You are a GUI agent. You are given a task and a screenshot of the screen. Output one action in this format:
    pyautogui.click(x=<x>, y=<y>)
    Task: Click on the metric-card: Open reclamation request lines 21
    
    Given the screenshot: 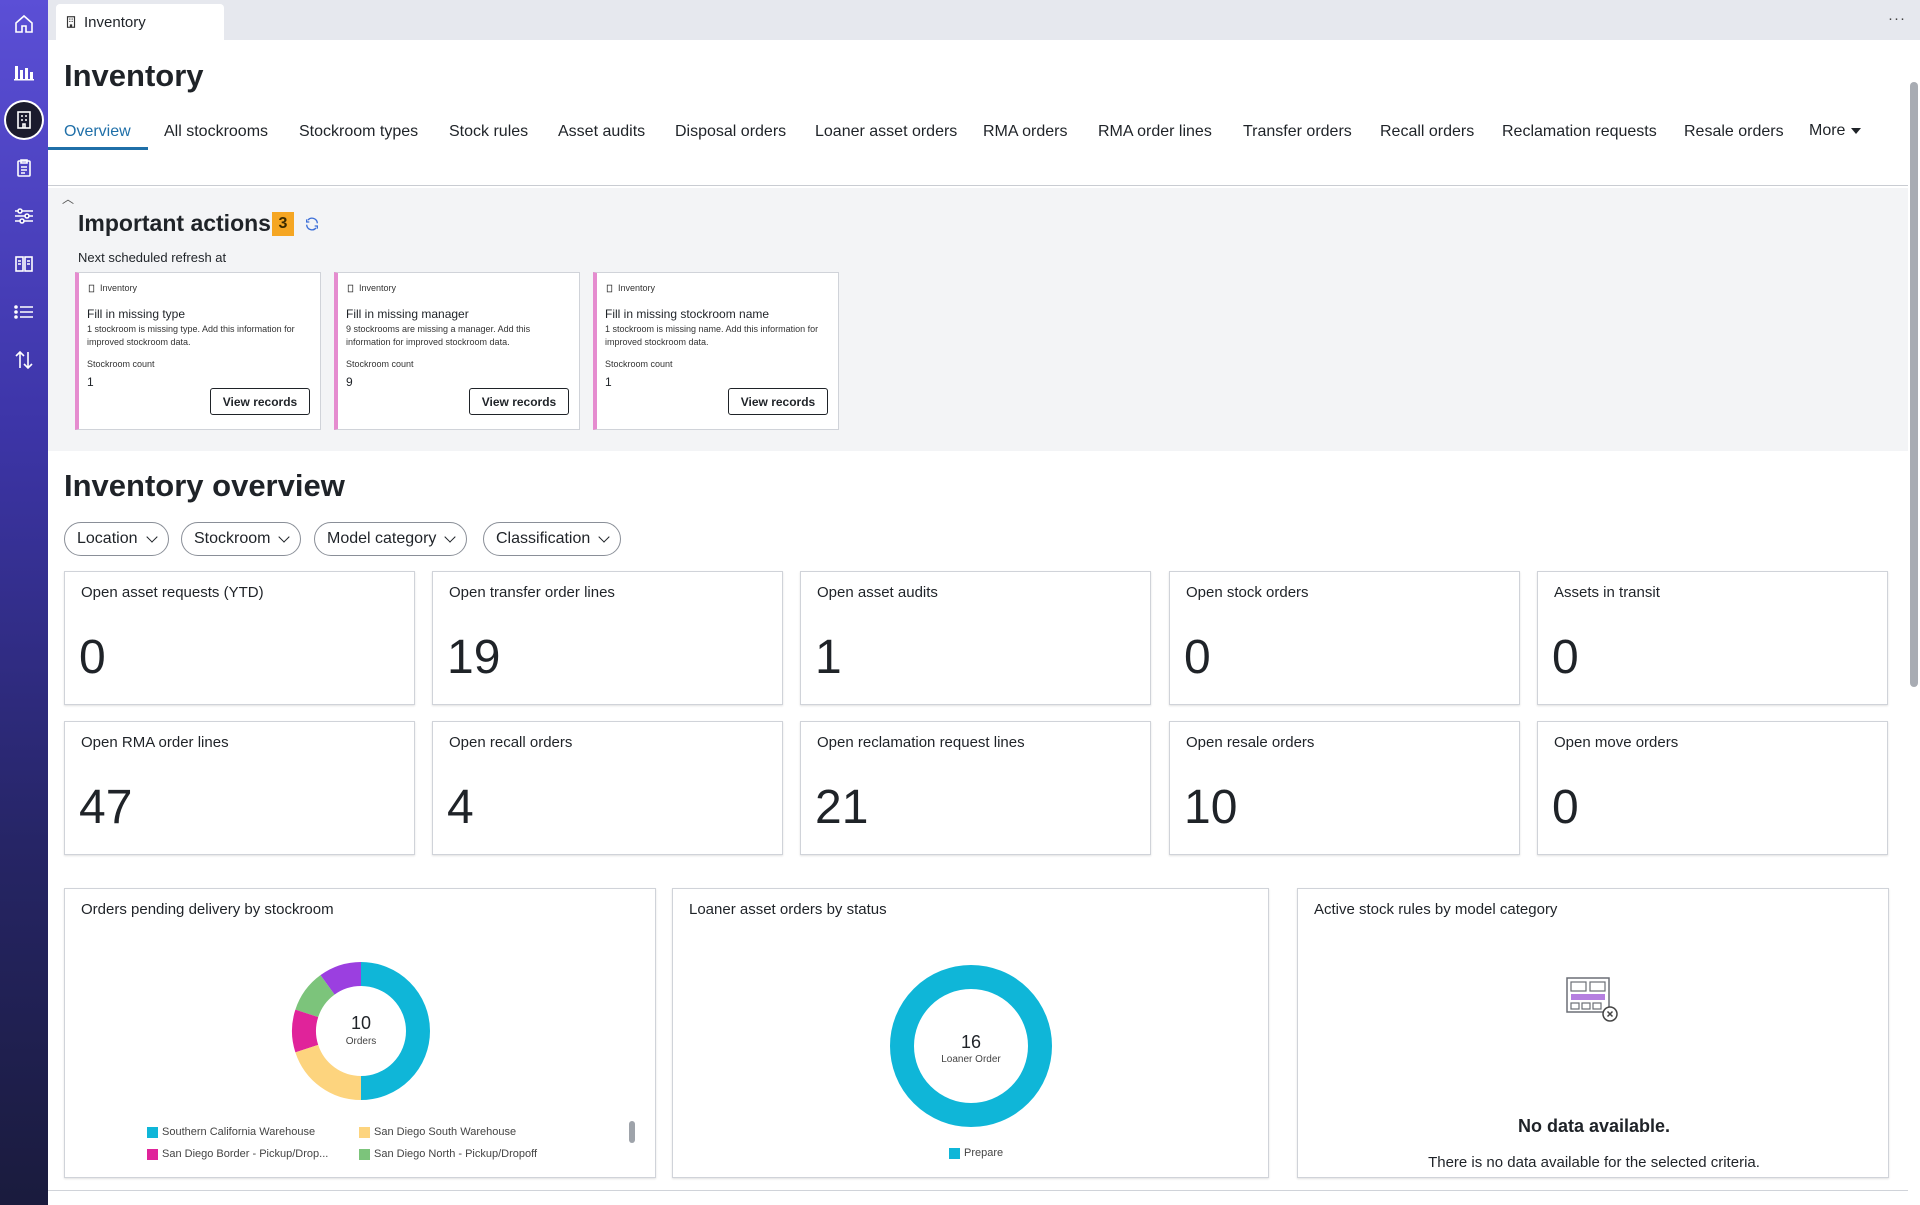 What is the action you would take?
    pyautogui.click(x=975, y=788)
    